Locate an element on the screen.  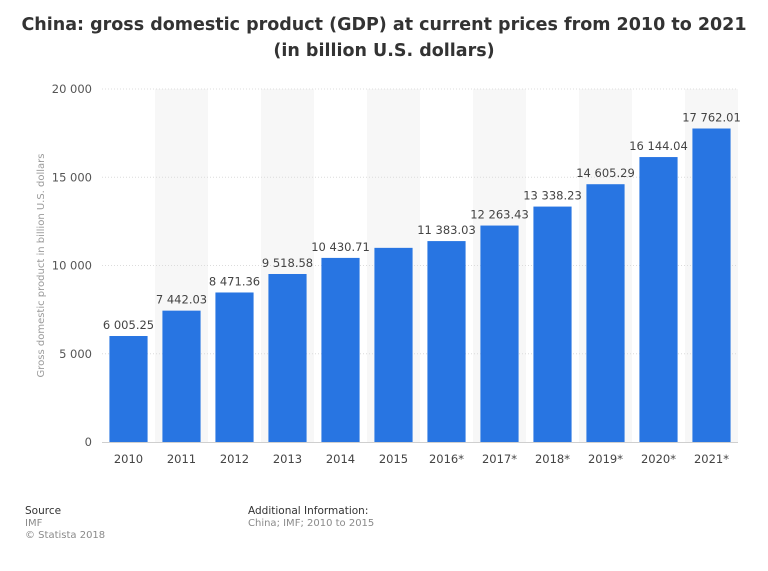
x-tick-label: 2020* is located at coordinates (658, 459).